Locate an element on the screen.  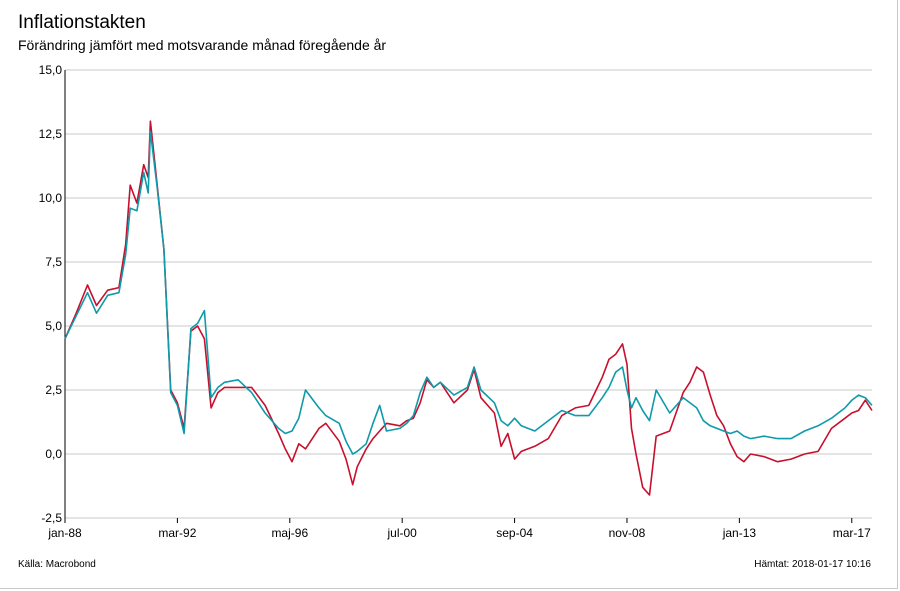
x-tick-label: mar-92 is located at coordinates (177, 533).